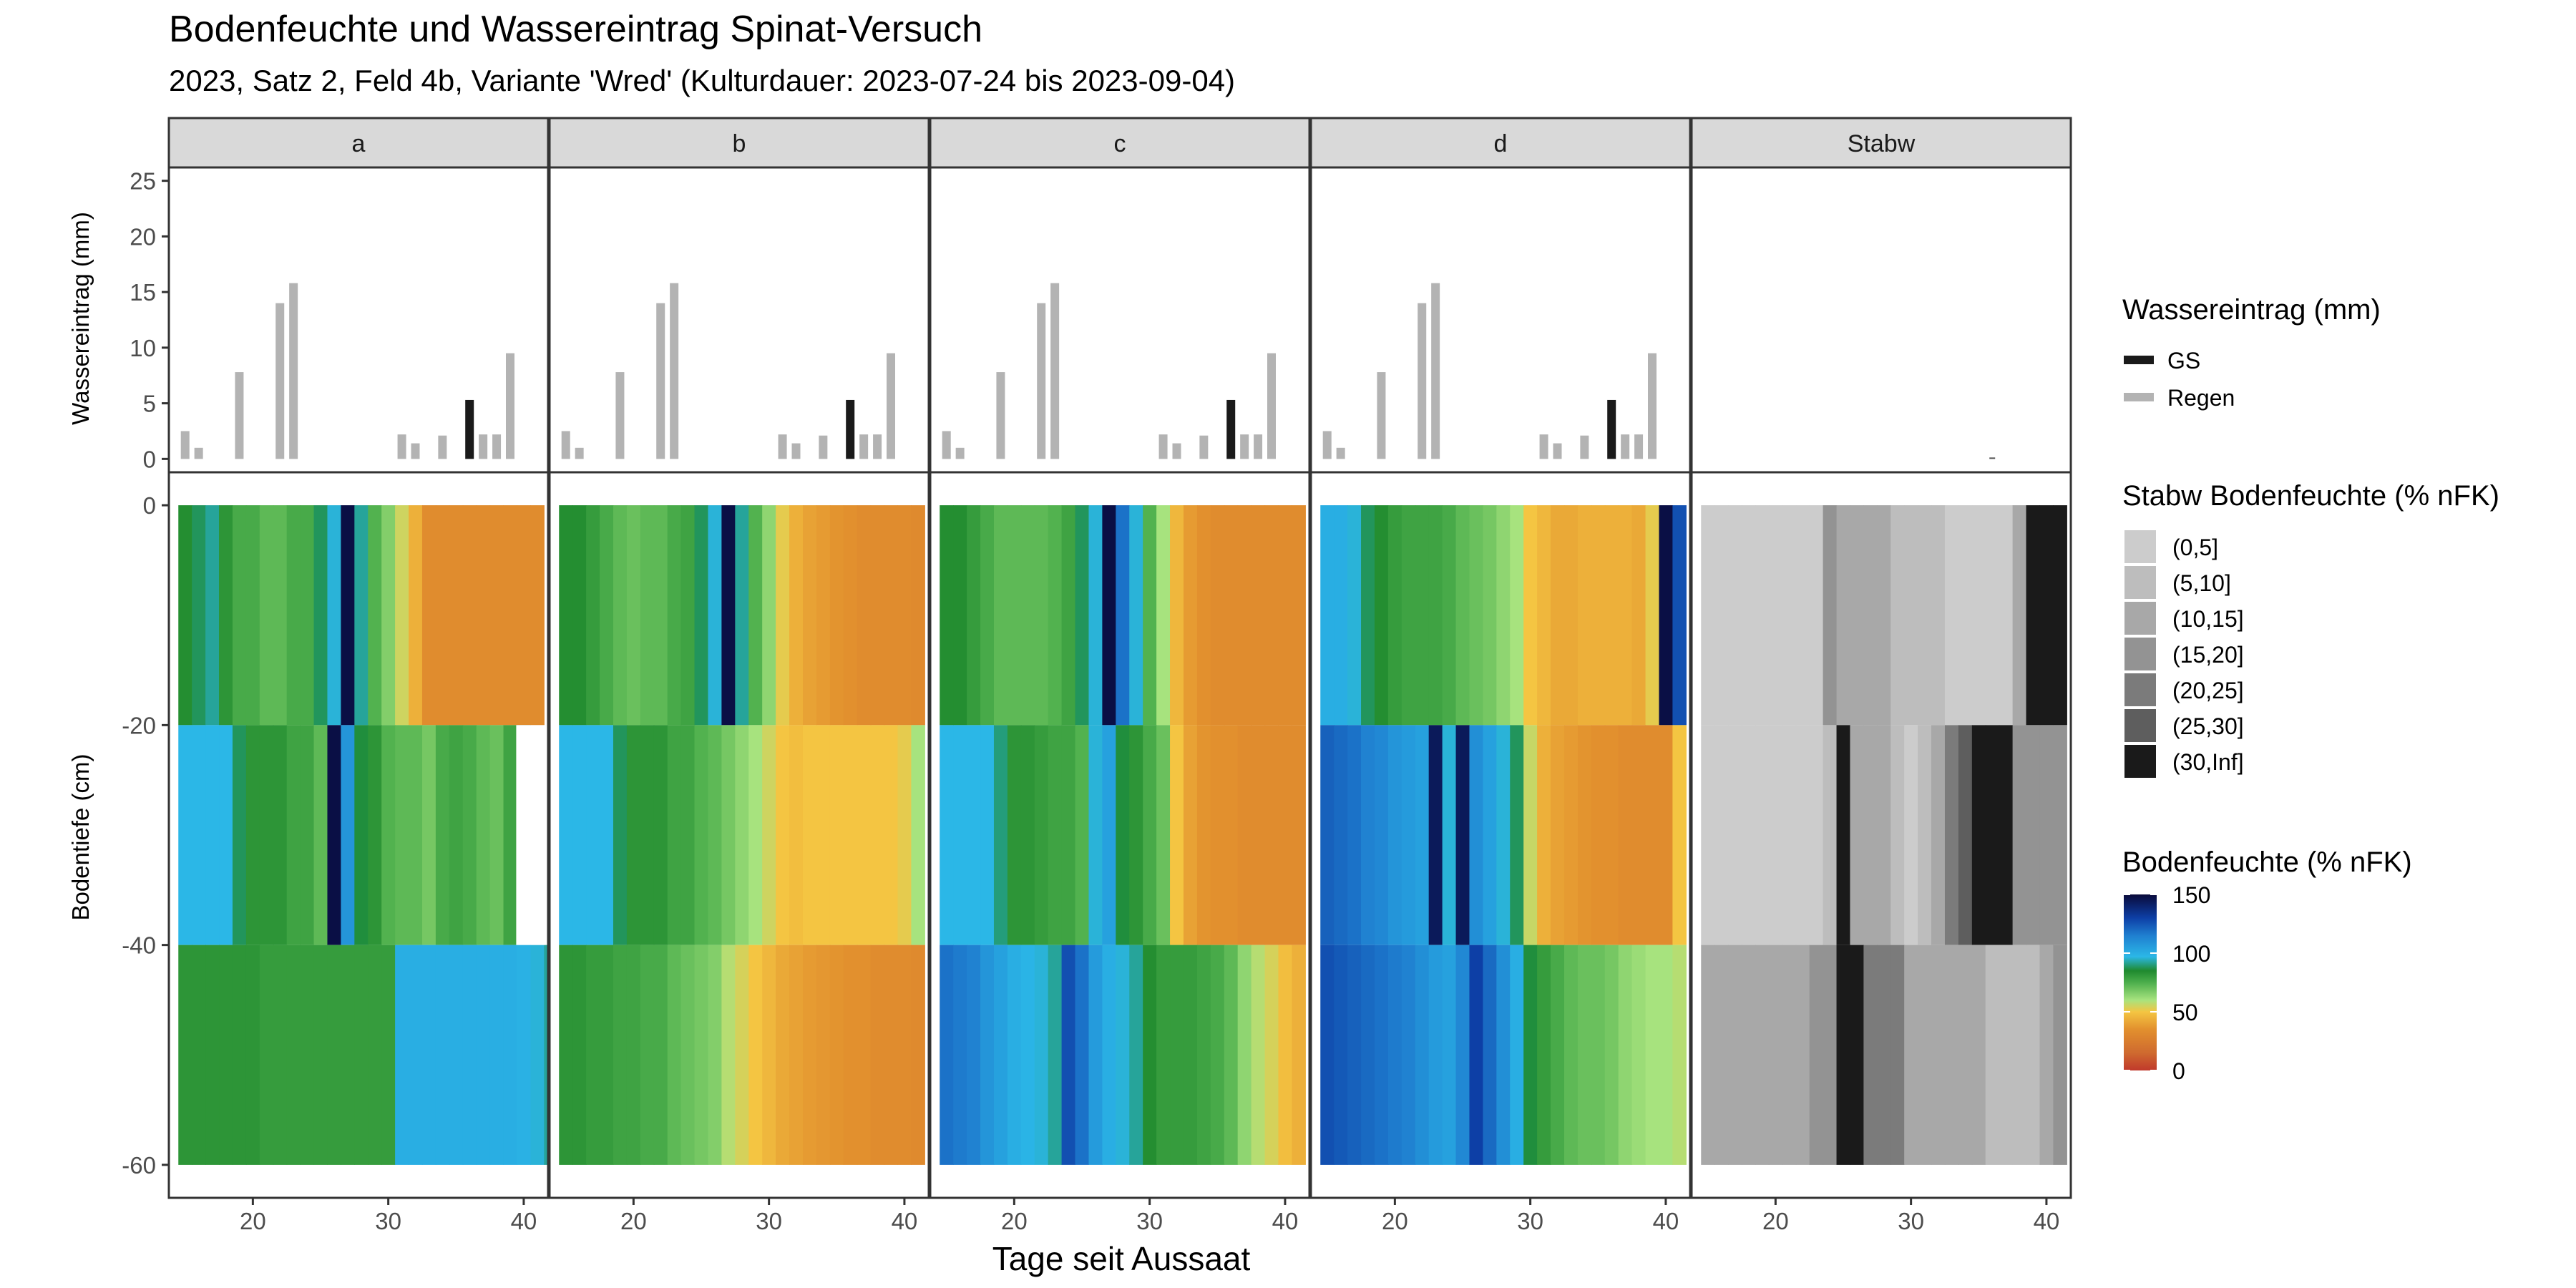 This screenshot has height=1288, width=2576. What do you see at coordinates (358, 835) in the screenshot?
I see `soil-panel-border` at bounding box center [358, 835].